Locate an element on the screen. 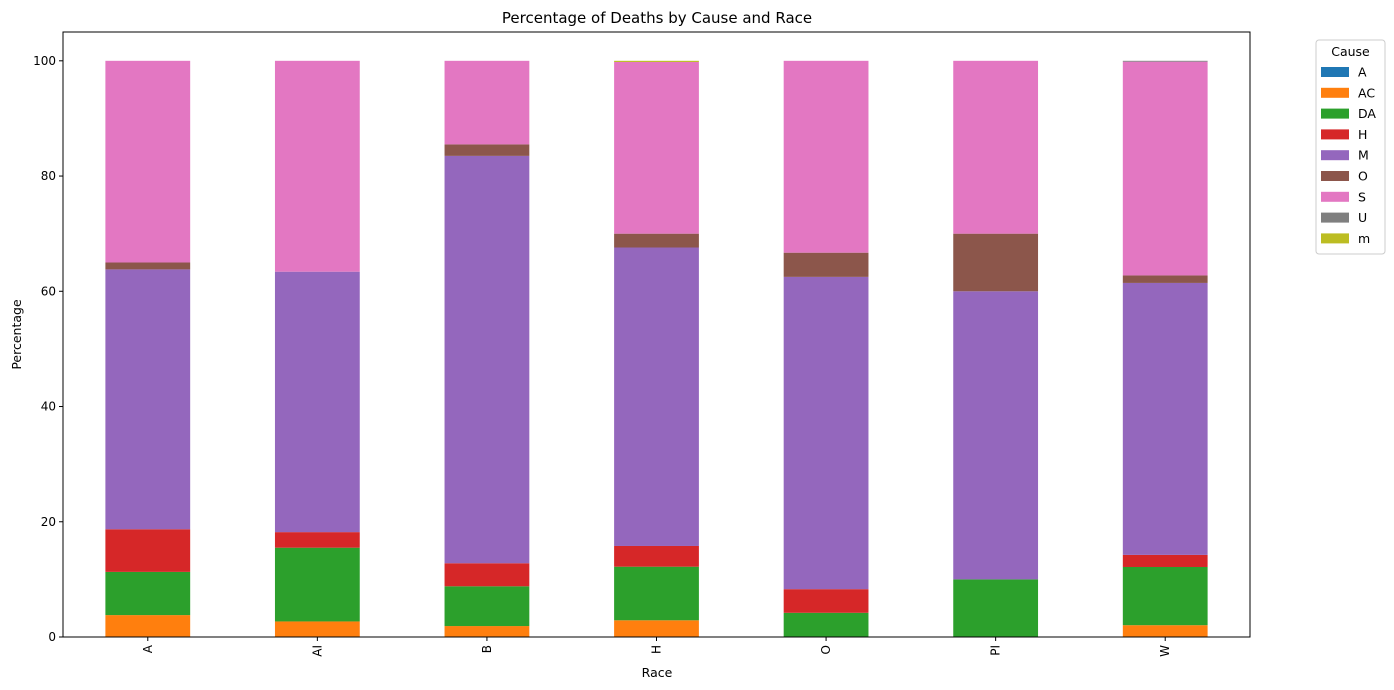 This screenshot has width=1394, height=690. bar-segment-w-u is located at coordinates (1165, 61).